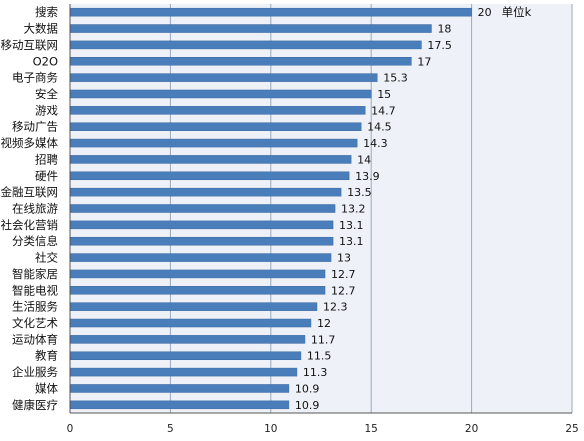  I want to click on x-tick-label: 20, so click(471, 429).